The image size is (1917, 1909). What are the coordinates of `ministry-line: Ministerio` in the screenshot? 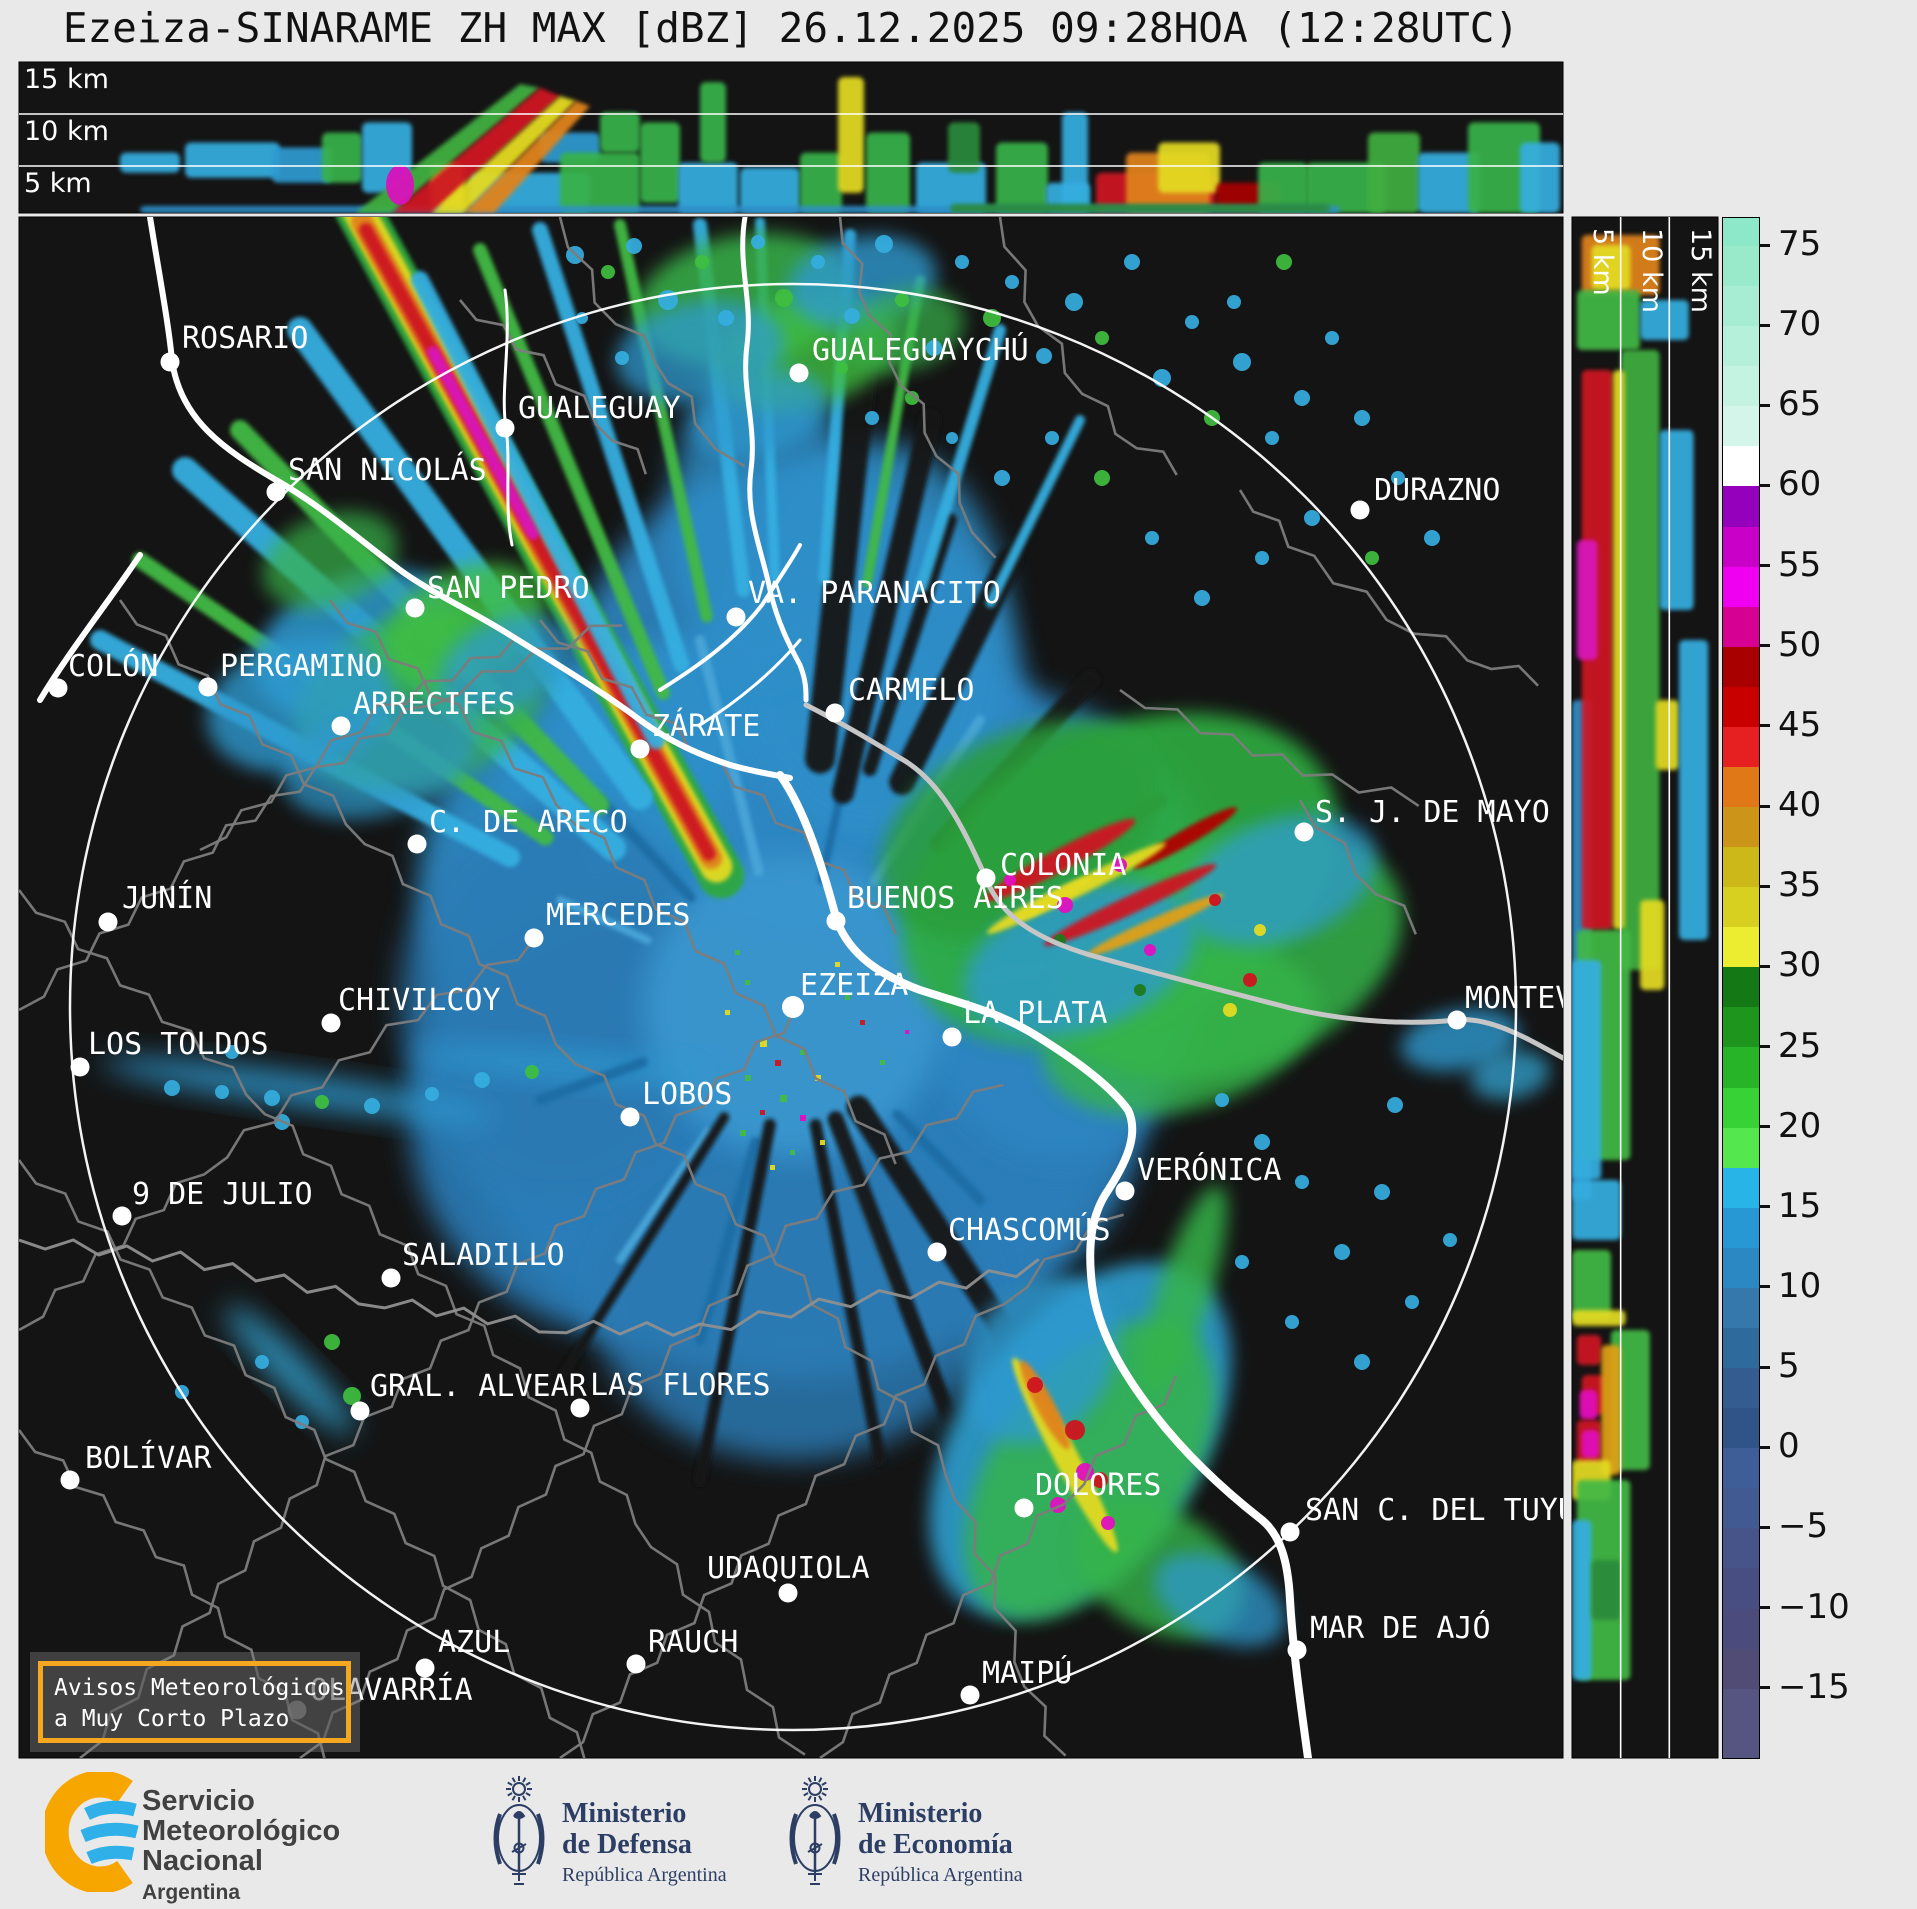 It's located at (624, 1813).